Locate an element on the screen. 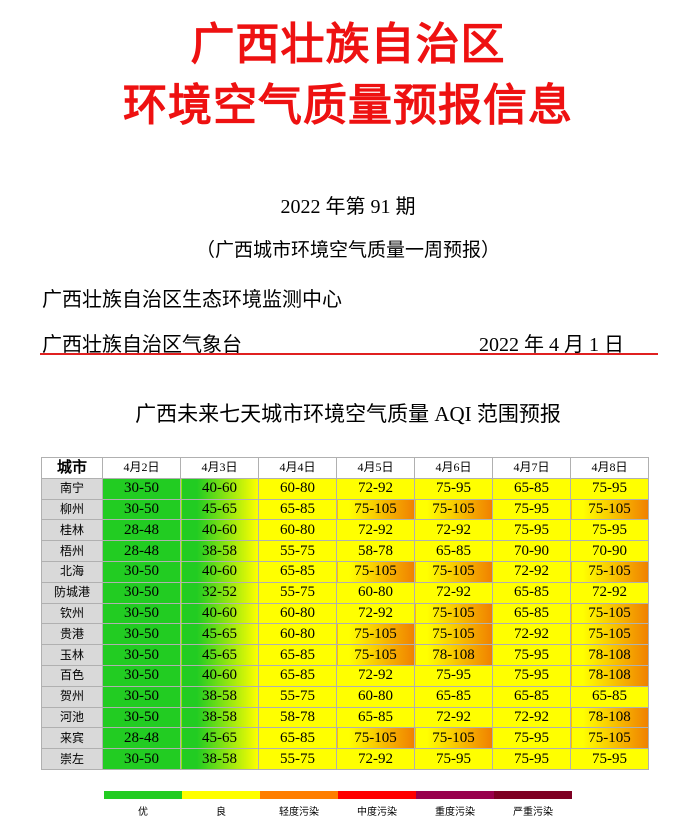 The width and height of the screenshot is (696, 830). date-header: 4月6日 is located at coordinates (453, 468).